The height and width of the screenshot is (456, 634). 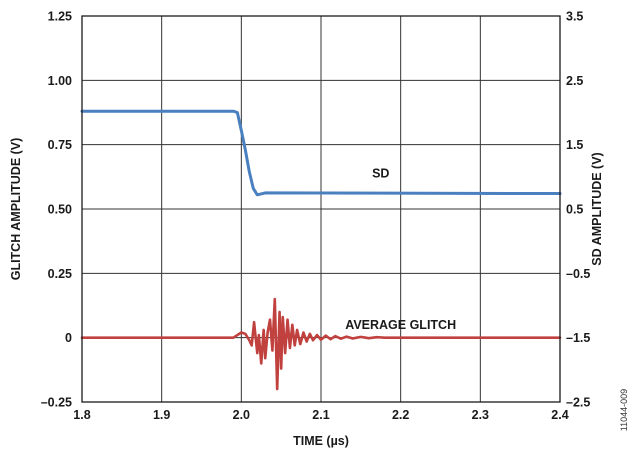 I want to click on x-tick-label: 2.3, so click(x=480, y=415).